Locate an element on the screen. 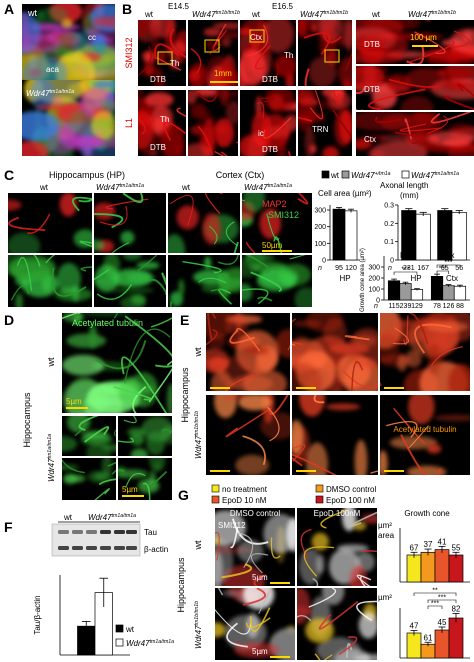 The image size is (474, 662). scale-label: 1mm is located at coordinates (223, 73).